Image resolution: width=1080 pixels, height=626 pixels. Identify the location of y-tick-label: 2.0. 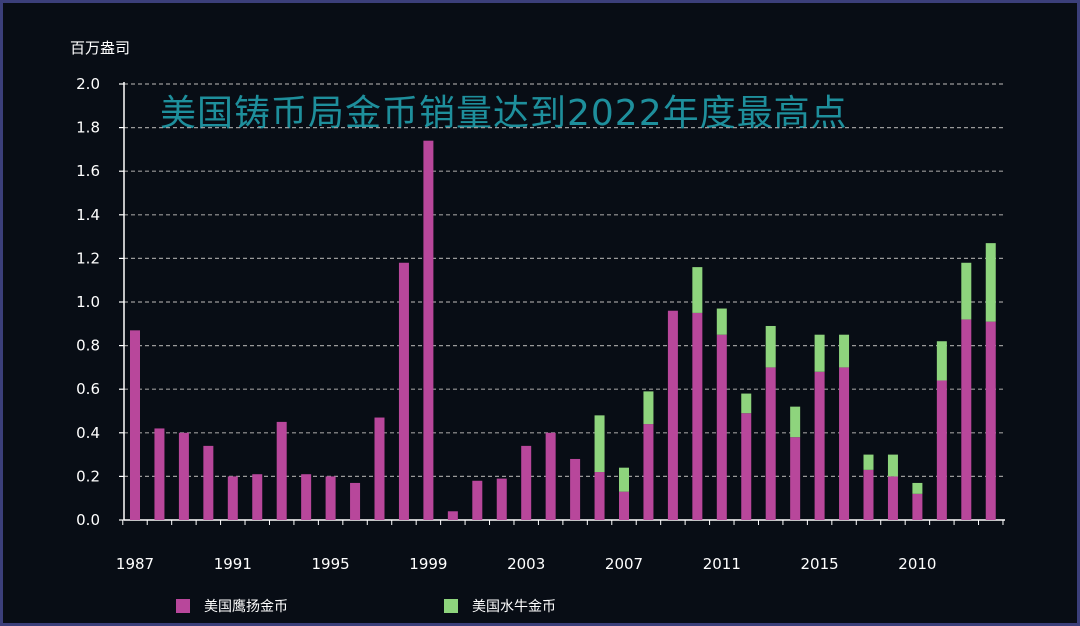
(88, 84).